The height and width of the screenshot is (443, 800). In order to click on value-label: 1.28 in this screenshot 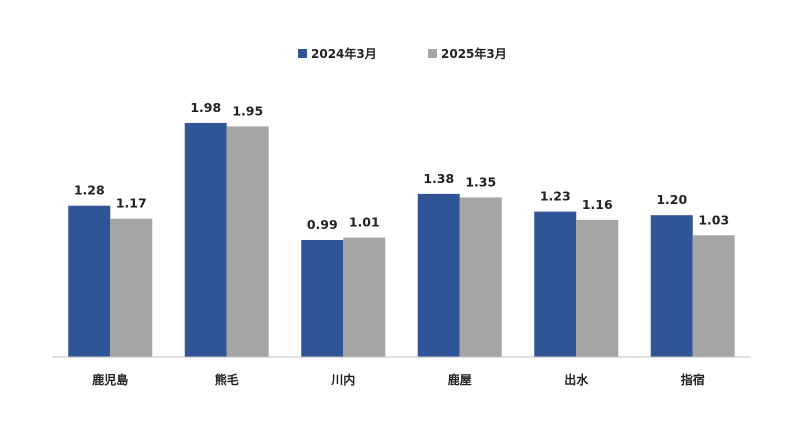, I will do `click(89, 190)`.